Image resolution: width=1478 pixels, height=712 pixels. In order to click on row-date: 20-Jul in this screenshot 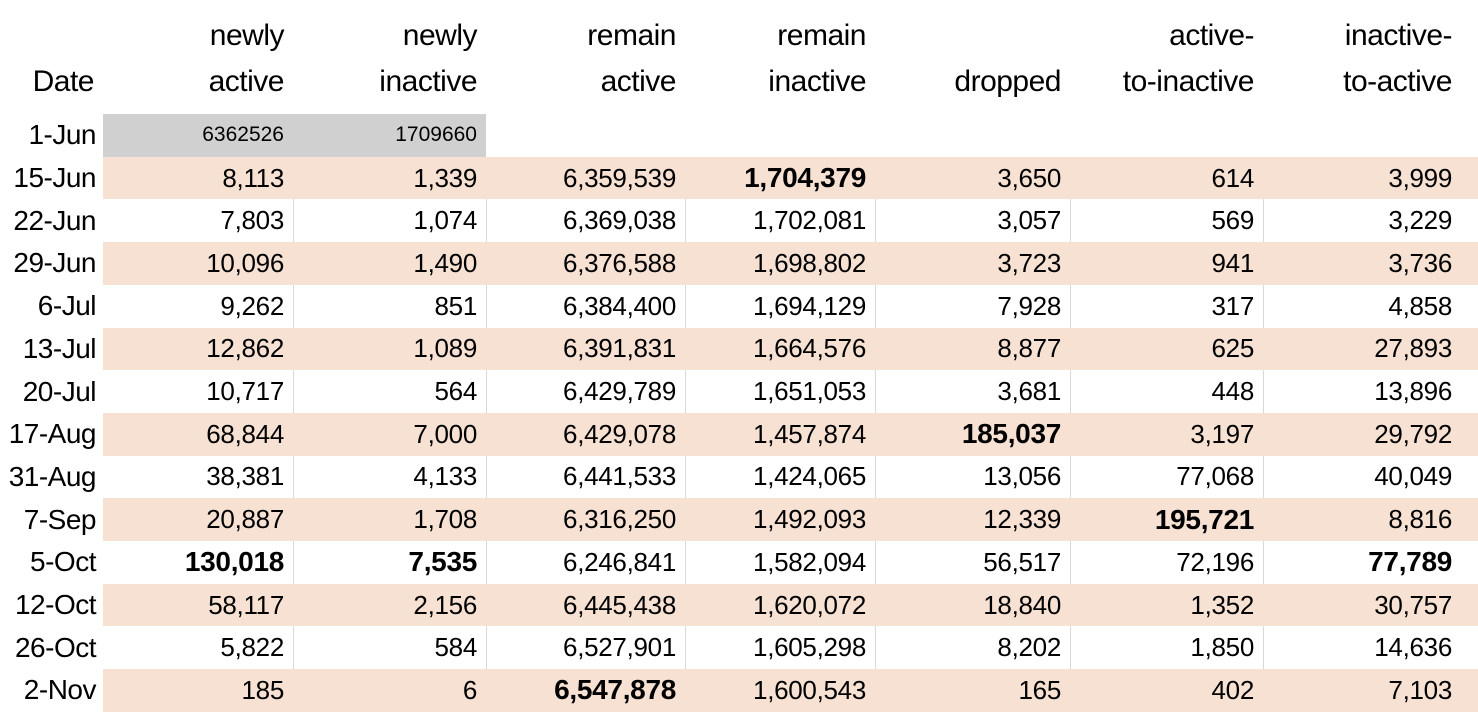, I will do `click(59, 391)`.